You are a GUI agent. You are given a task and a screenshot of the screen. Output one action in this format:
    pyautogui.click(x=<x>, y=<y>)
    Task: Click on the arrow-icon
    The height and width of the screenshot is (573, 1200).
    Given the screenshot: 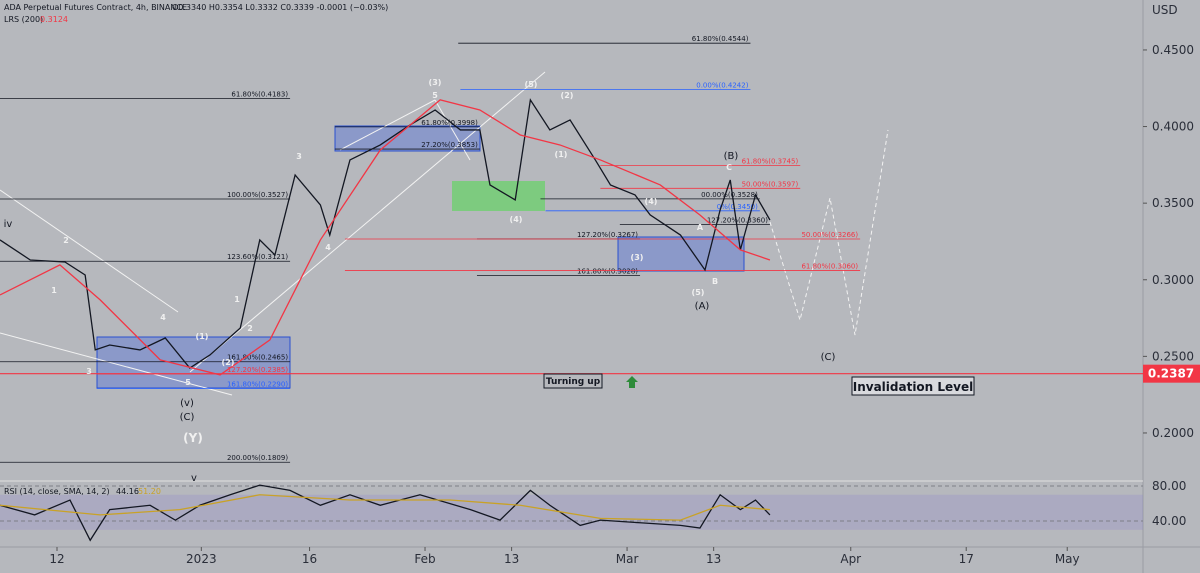 What is the action you would take?
    pyautogui.click(x=632, y=382)
    